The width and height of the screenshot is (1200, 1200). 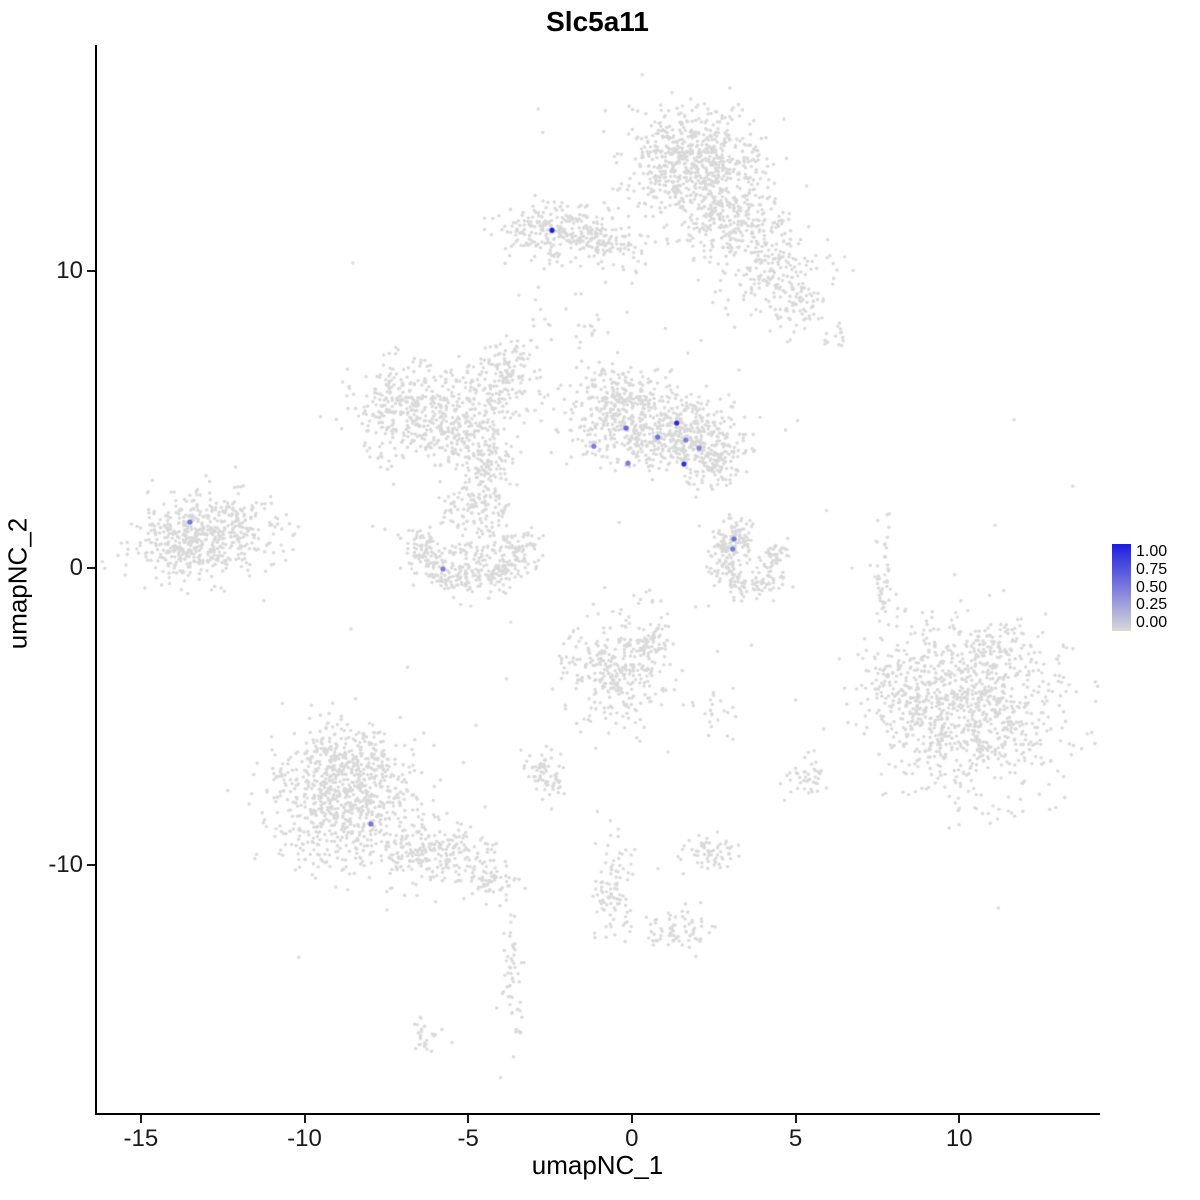 What do you see at coordinates (1152, 622) in the screenshot?
I see `legend-tick-label: 0.00` at bounding box center [1152, 622].